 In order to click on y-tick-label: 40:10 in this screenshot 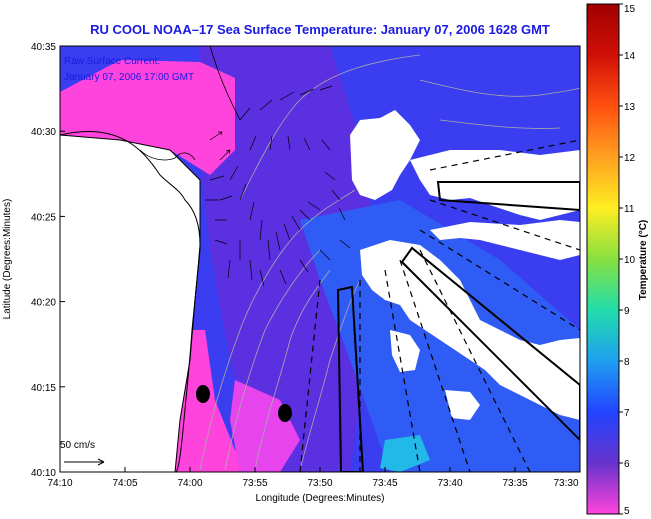, I will do `click(43, 473)`.